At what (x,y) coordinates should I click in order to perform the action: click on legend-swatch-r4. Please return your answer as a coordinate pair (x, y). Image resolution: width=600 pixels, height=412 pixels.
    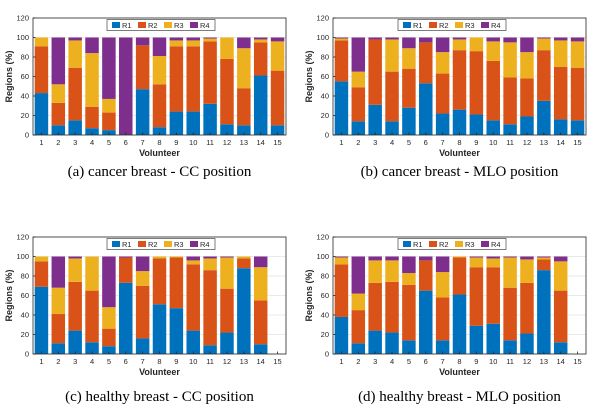
    Looking at the image, I should click on (485, 244).